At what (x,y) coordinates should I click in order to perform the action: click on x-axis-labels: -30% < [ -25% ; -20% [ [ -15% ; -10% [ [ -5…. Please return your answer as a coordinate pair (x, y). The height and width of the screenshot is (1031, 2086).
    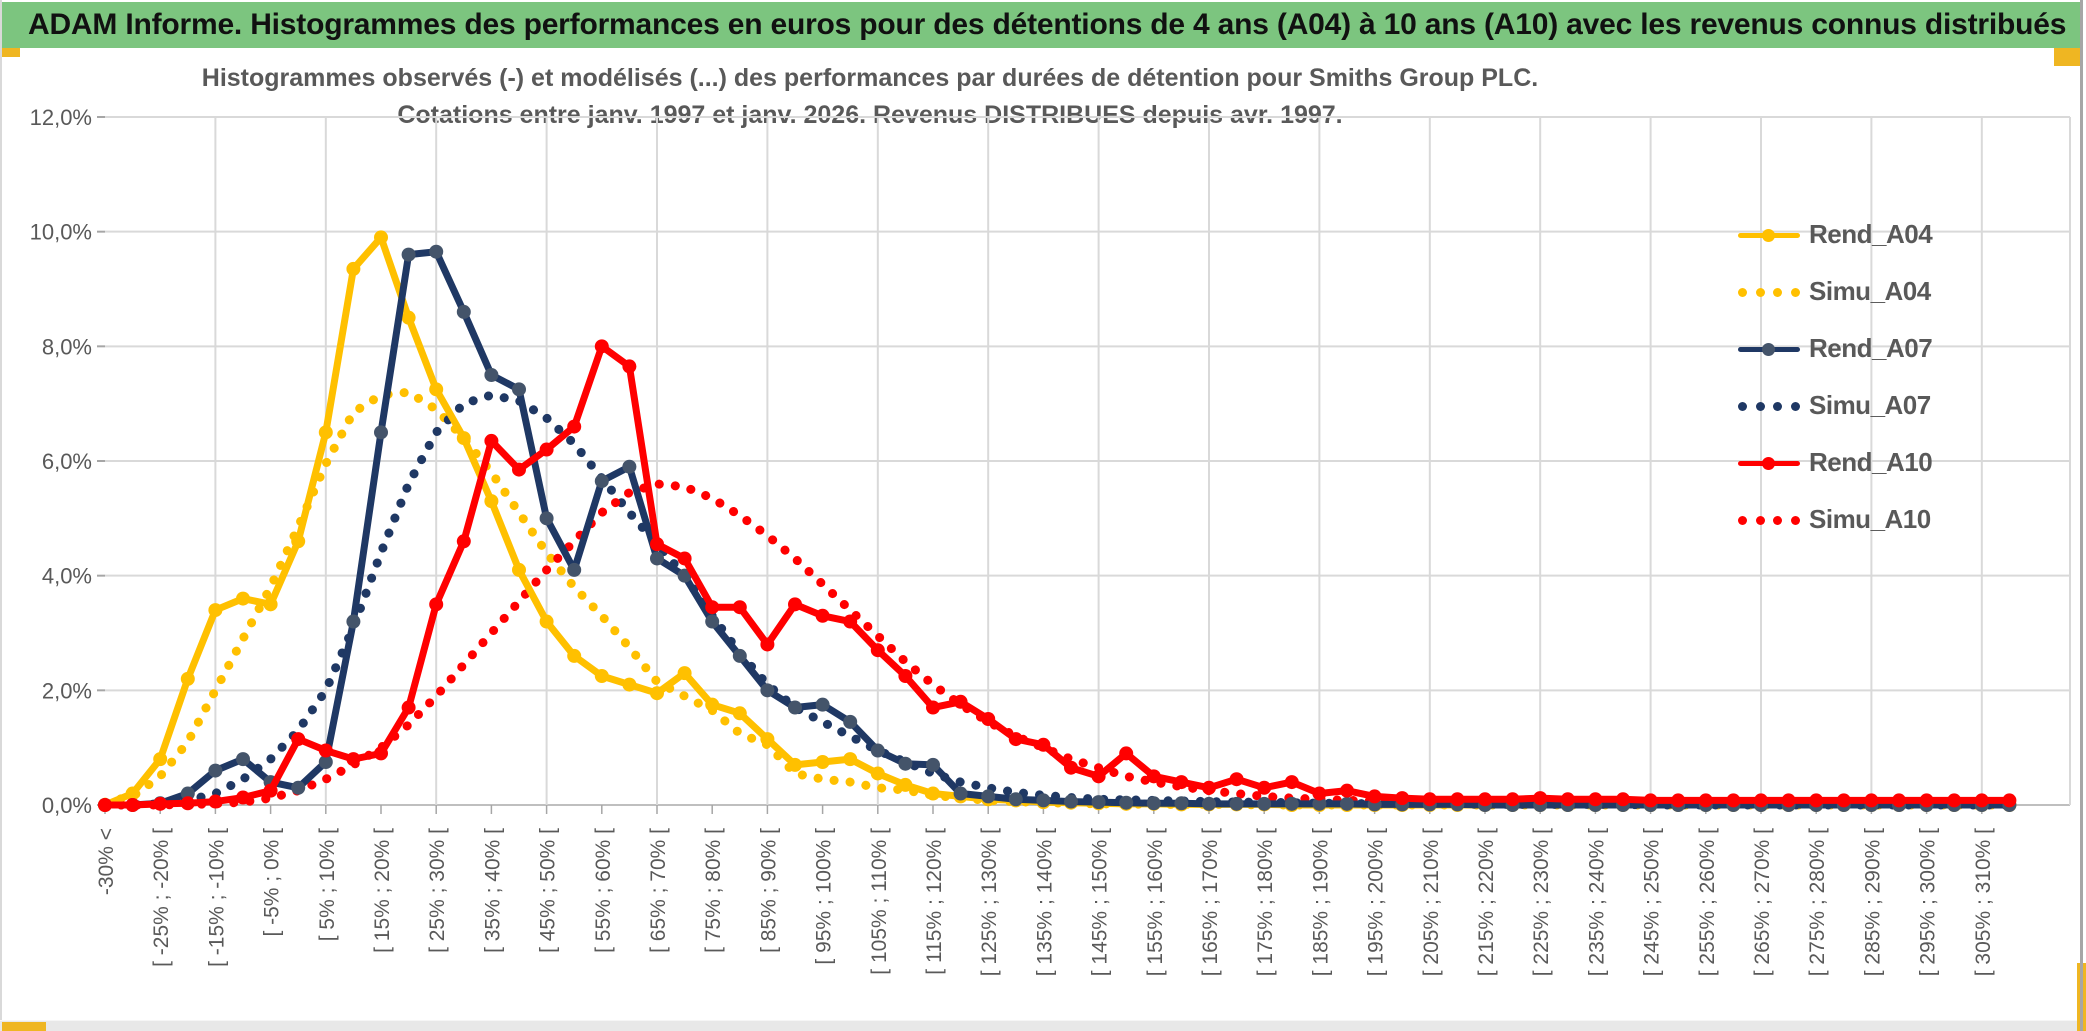
    Looking at the image, I should click on (1045, 902).